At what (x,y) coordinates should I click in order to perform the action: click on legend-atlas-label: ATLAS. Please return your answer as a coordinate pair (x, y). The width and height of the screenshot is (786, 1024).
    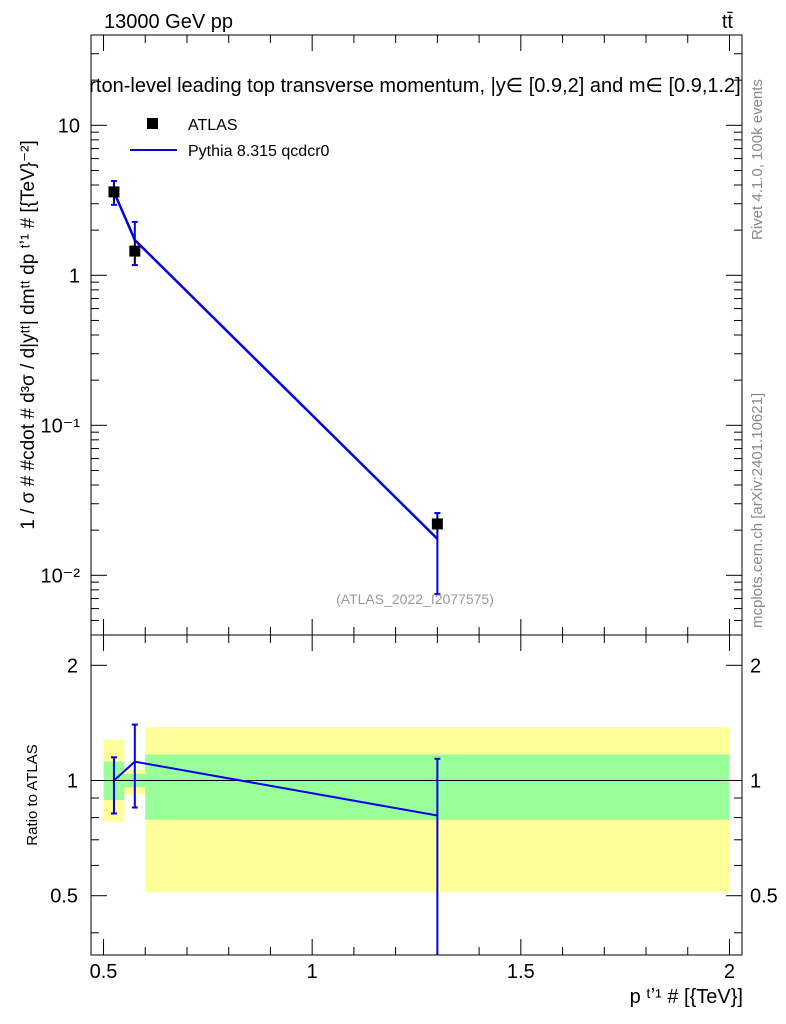
    Looking at the image, I should click on (213, 125).